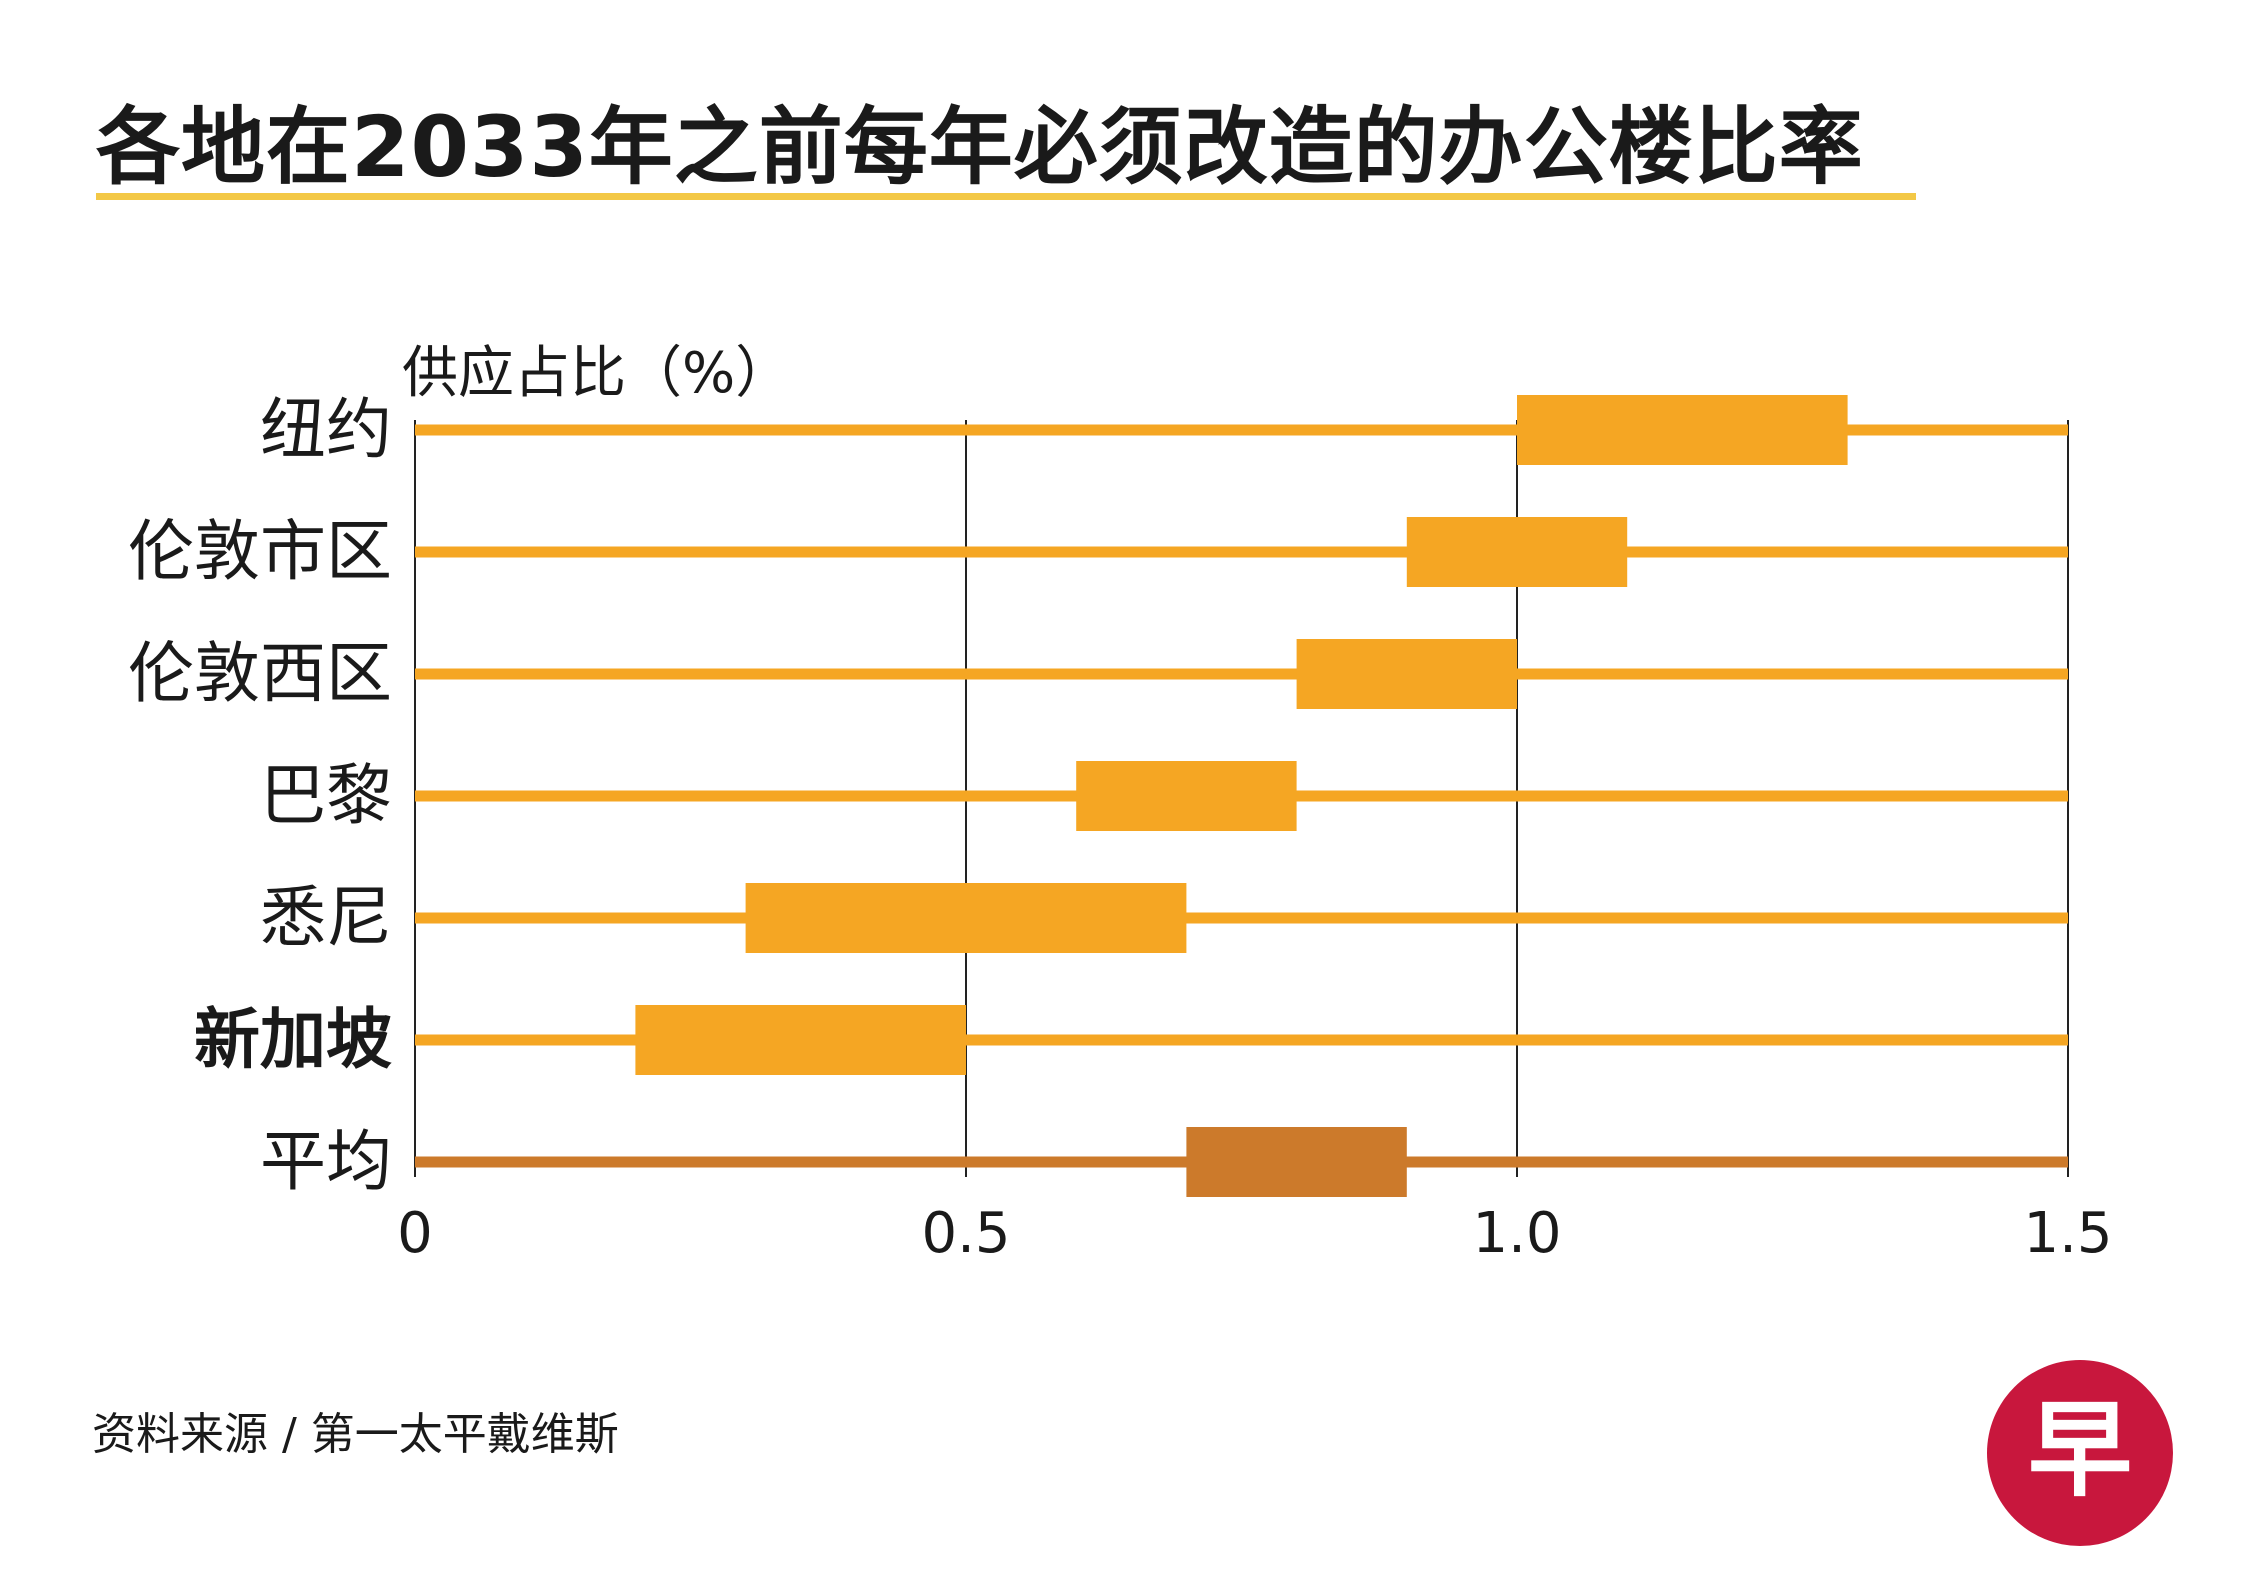  I want to click on x-tick-label: 0.5, so click(965, 1233).